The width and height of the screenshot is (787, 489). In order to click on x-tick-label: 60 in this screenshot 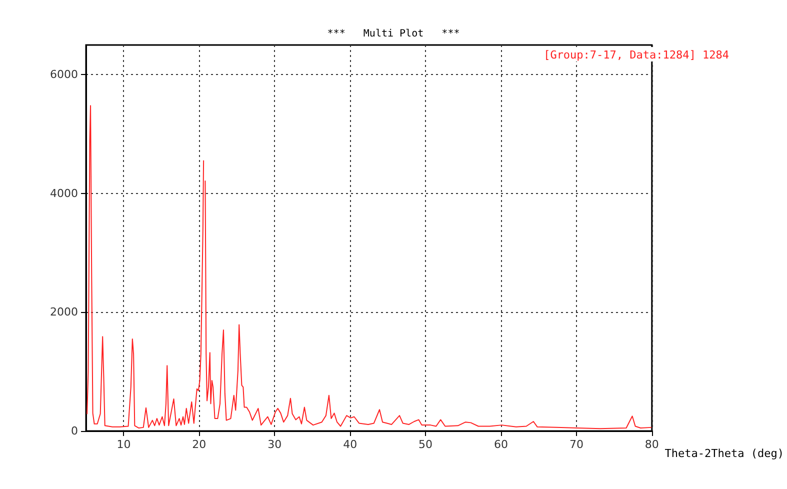, I will do `click(501, 444)`.